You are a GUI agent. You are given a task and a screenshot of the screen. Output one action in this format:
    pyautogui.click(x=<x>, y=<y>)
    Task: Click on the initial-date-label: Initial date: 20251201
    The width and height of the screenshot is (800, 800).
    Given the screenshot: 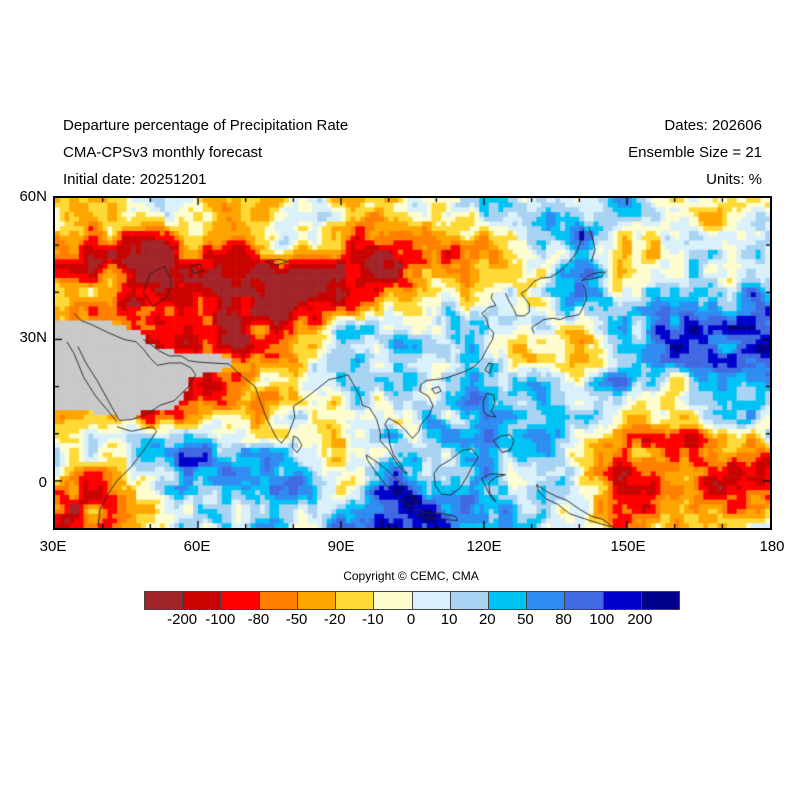 What is the action you would take?
    pyautogui.click(x=135, y=179)
    